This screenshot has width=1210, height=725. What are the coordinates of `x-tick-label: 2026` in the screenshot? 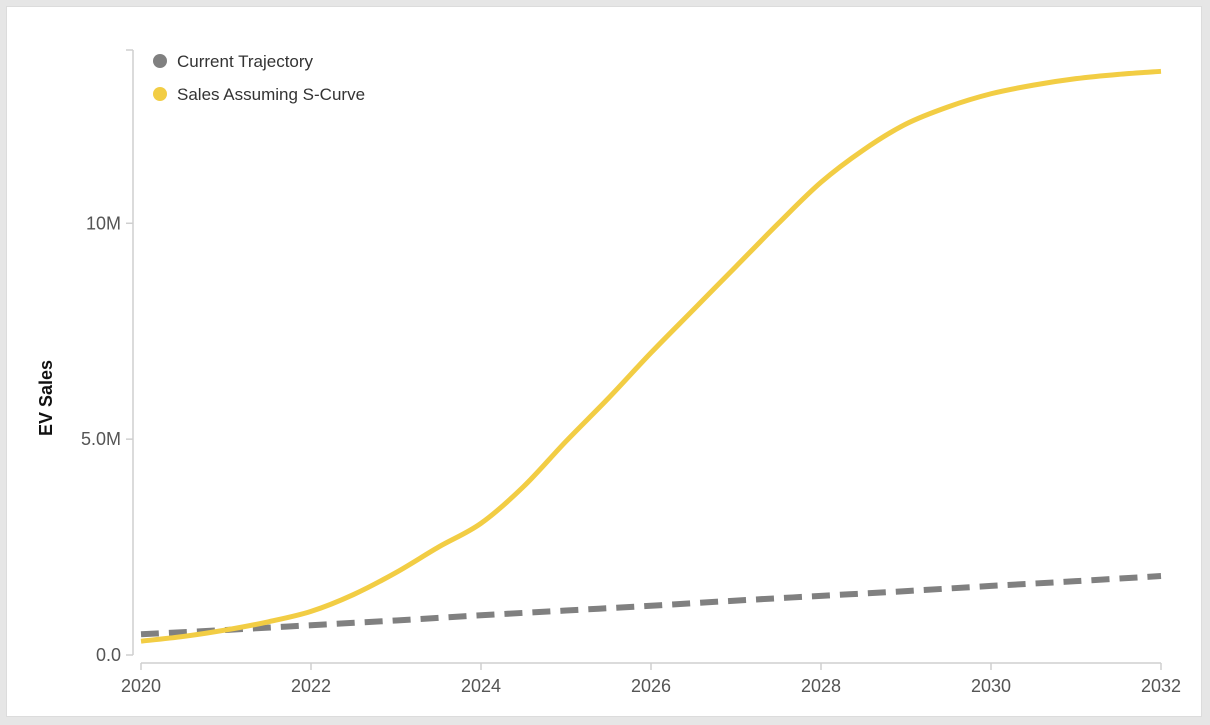 It's located at (651, 686).